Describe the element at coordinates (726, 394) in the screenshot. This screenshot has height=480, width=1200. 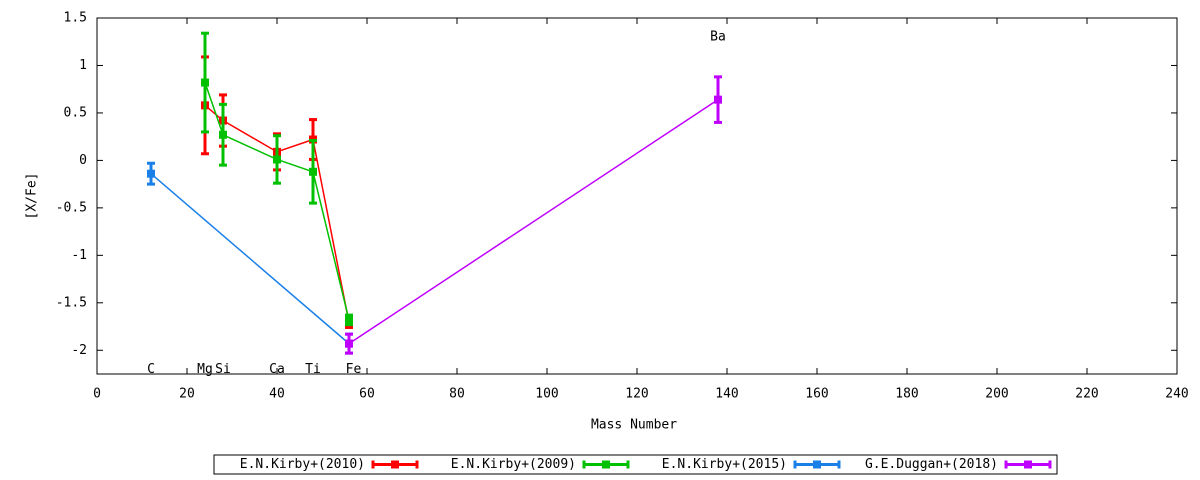
I see `x-tick-label: 140` at that location.